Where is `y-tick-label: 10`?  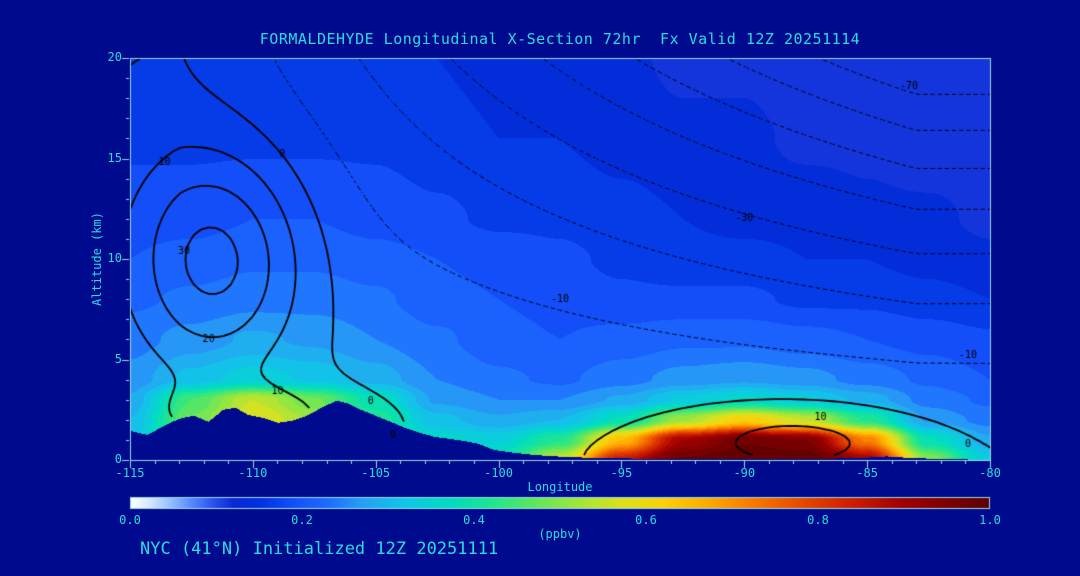
y-tick-label: 10 is located at coordinates (114, 258).